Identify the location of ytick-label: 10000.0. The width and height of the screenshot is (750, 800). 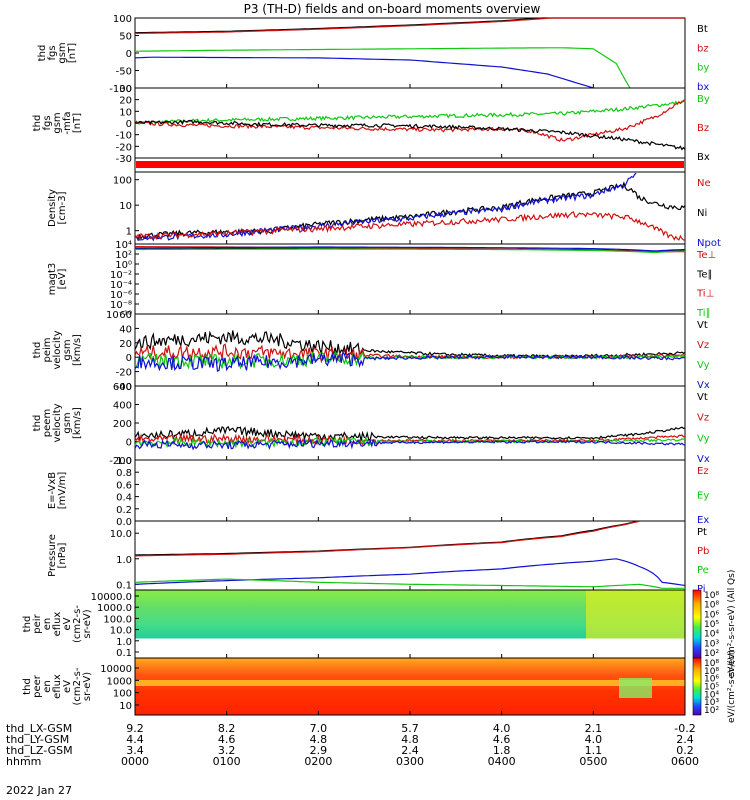
(111, 597).